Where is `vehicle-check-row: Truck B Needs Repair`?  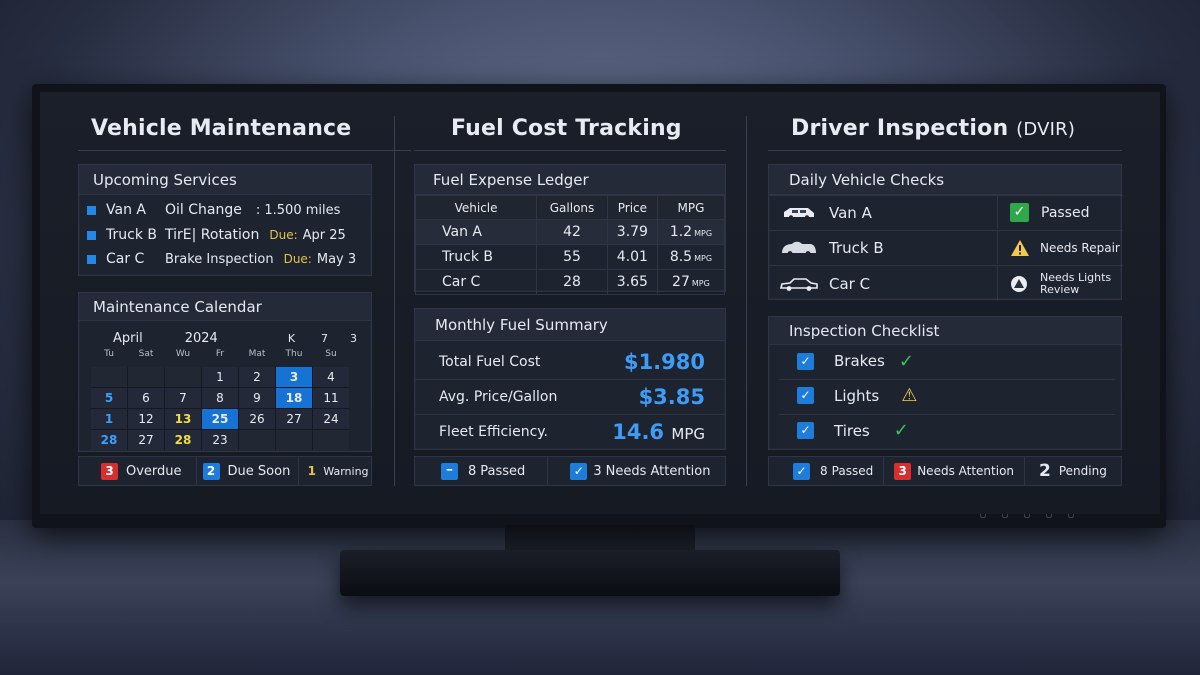
vehicle-check-row: Truck B Needs Repair is located at coordinates (946, 247).